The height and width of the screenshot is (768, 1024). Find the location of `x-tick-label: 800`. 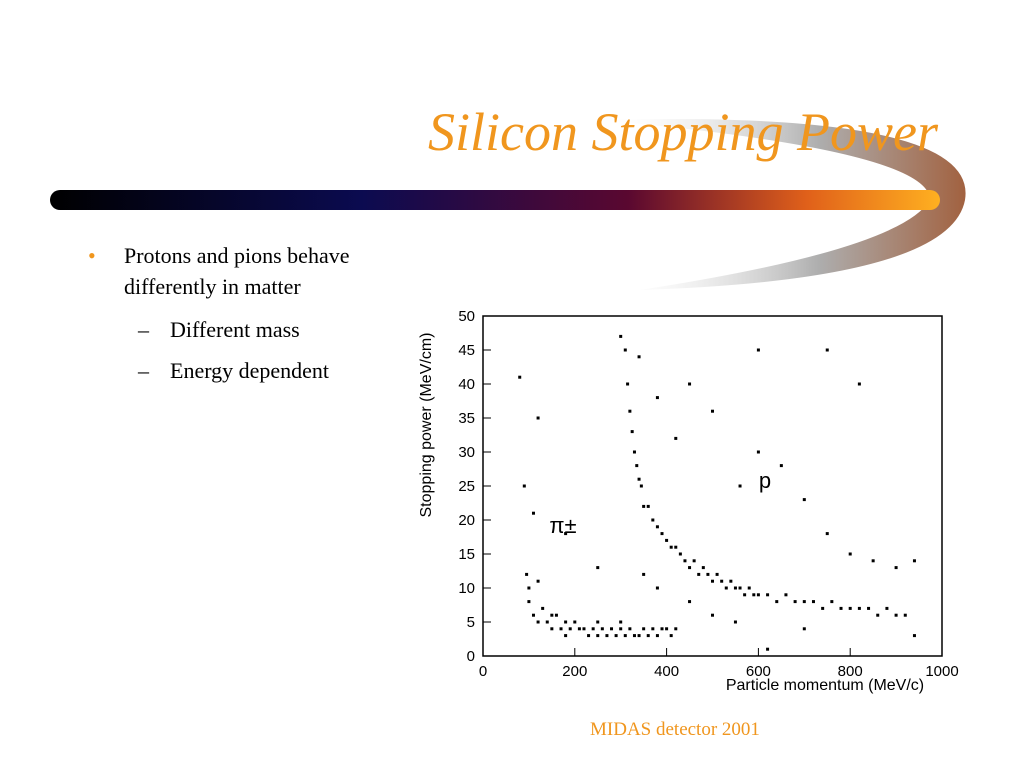

x-tick-label: 800 is located at coordinates (850, 671).